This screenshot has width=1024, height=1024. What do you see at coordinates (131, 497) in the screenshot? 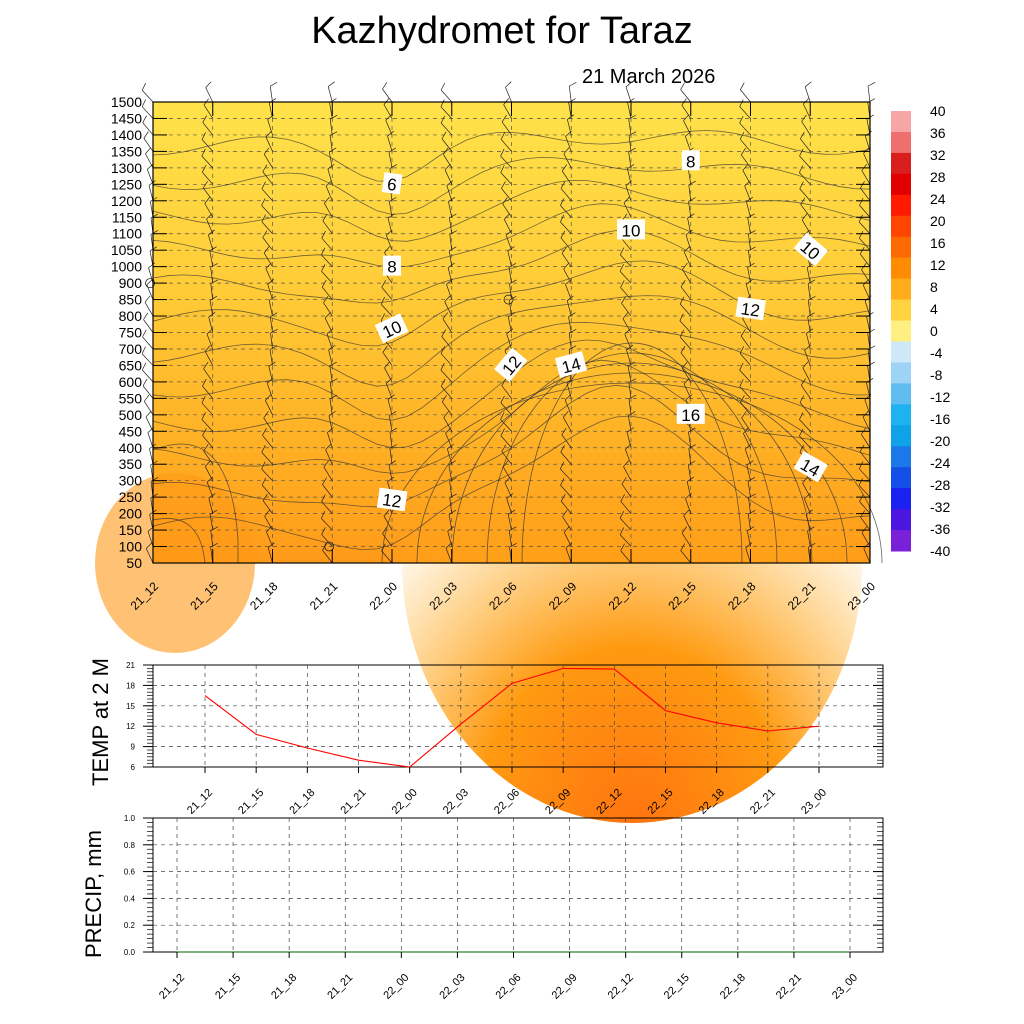
I see `y-tick-label: 250` at bounding box center [131, 497].